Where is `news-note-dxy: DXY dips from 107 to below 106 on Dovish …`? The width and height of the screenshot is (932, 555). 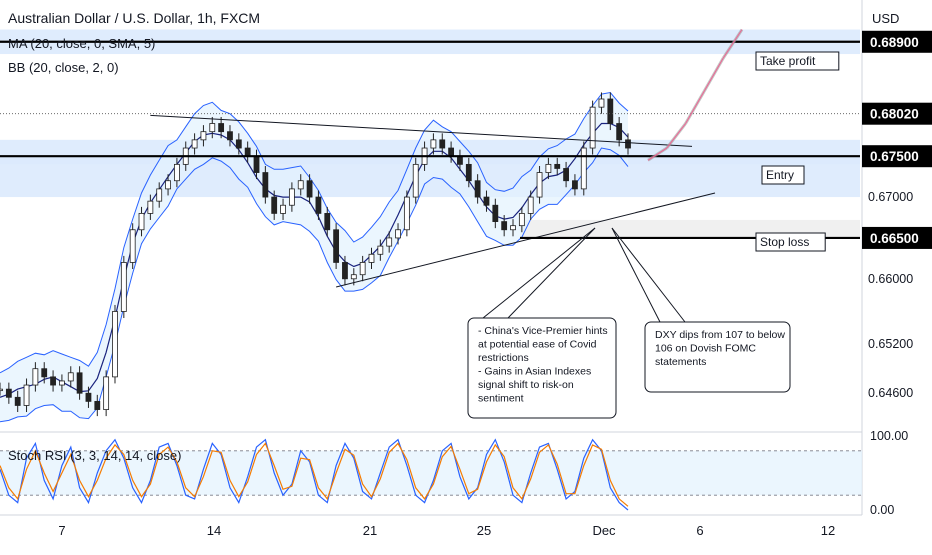 news-note-dxy: DXY dips from 107 to below 106 on Dovish … is located at coordinates (701, 310).